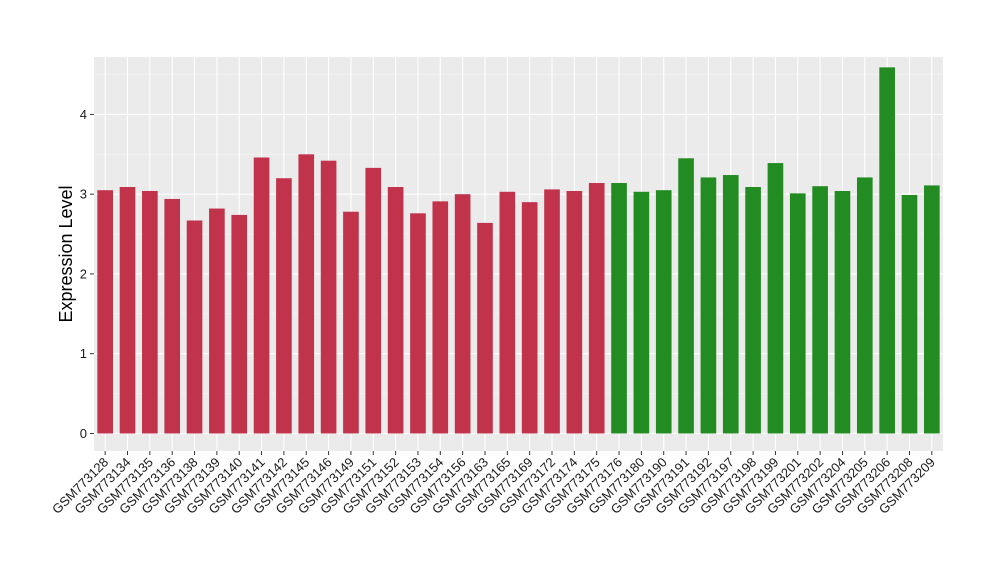 The height and width of the screenshot is (580, 1000). What do you see at coordinates (127, 310) in the screenshot?
I see `bar-GSM773134` at bounding box center [127, 310].